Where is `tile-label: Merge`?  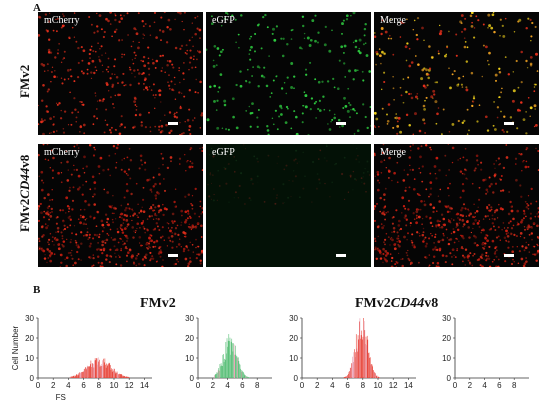 tile-label: Merge is located at coordinates (393, 20).